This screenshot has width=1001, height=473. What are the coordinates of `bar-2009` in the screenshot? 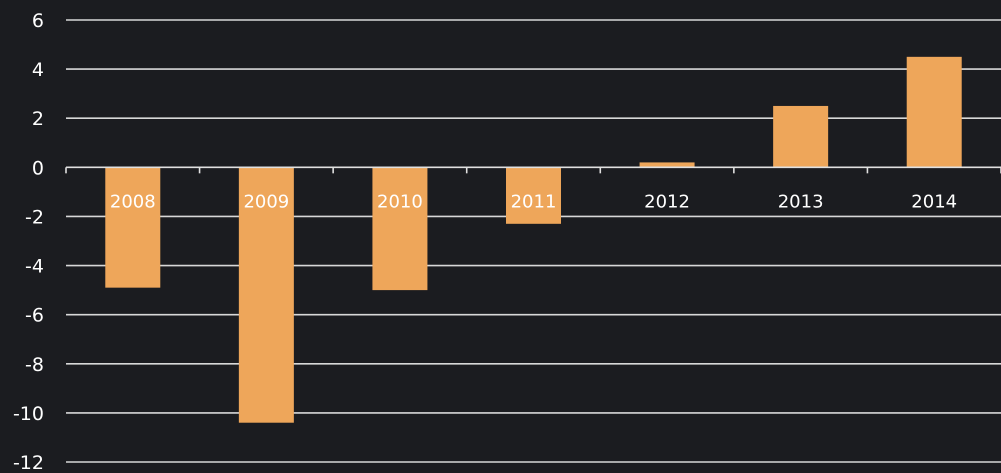 It's located at (266, 295).